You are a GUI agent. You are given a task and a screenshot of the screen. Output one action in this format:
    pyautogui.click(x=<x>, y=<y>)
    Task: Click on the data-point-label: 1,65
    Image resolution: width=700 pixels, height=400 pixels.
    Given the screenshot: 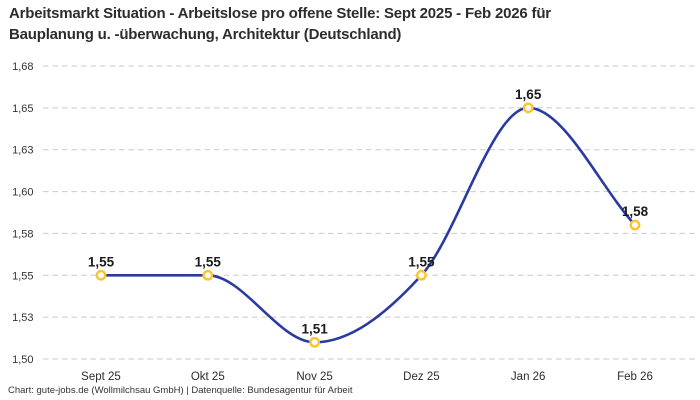 What is the action you would take?
    pyautogui.click(x=528, y=94)
    